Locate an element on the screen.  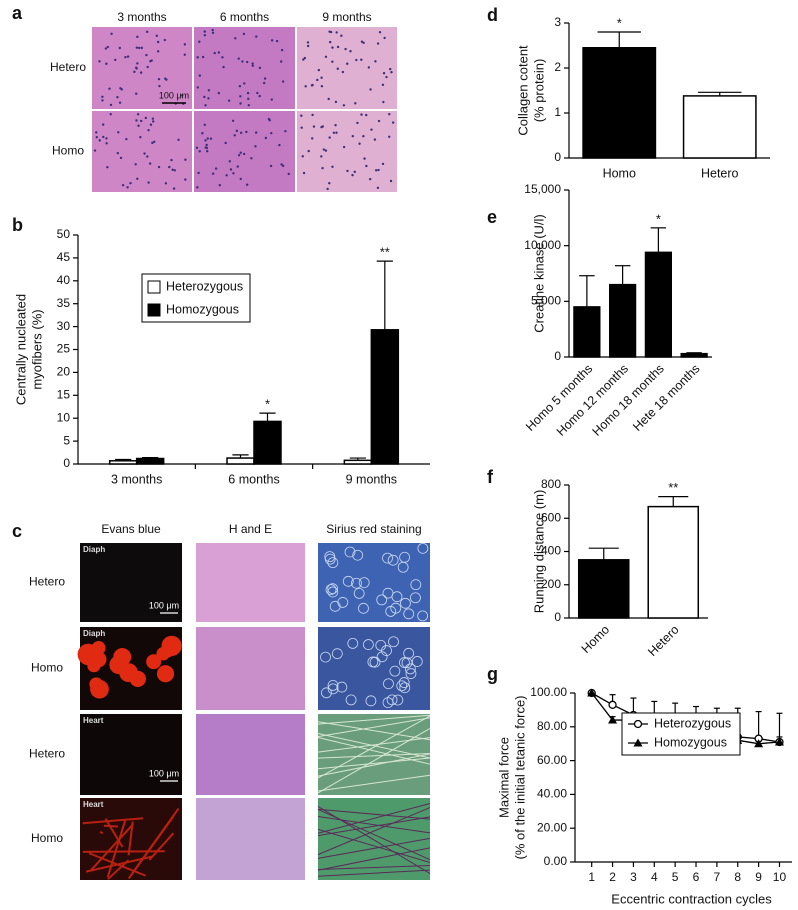
y-tick-label: 3 is located at coordinates (557, 22).